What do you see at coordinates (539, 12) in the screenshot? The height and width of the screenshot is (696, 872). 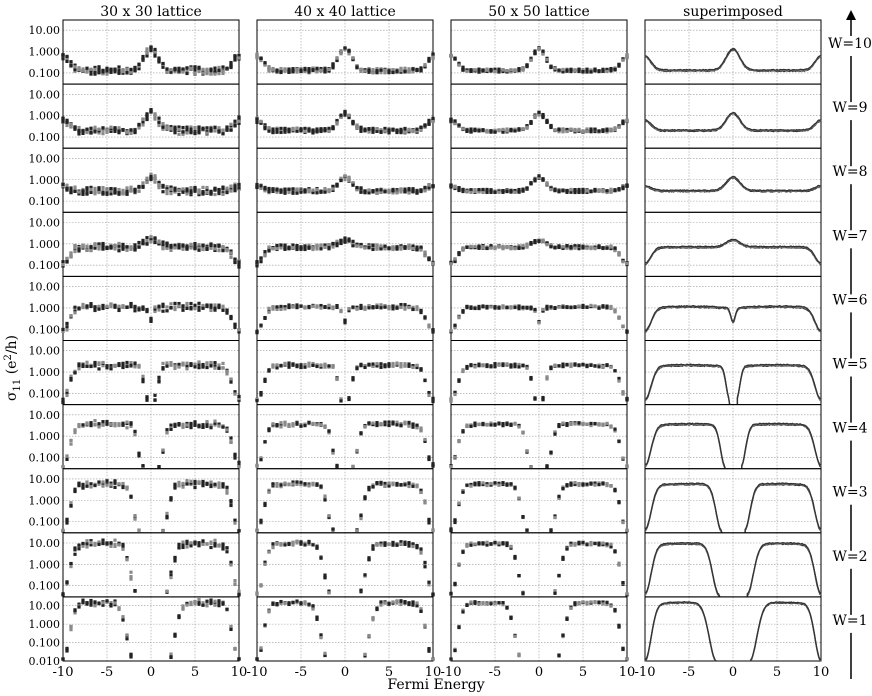 I see `panel-title-3: 50 x 50 lattice` at bounding box center [539, 12].